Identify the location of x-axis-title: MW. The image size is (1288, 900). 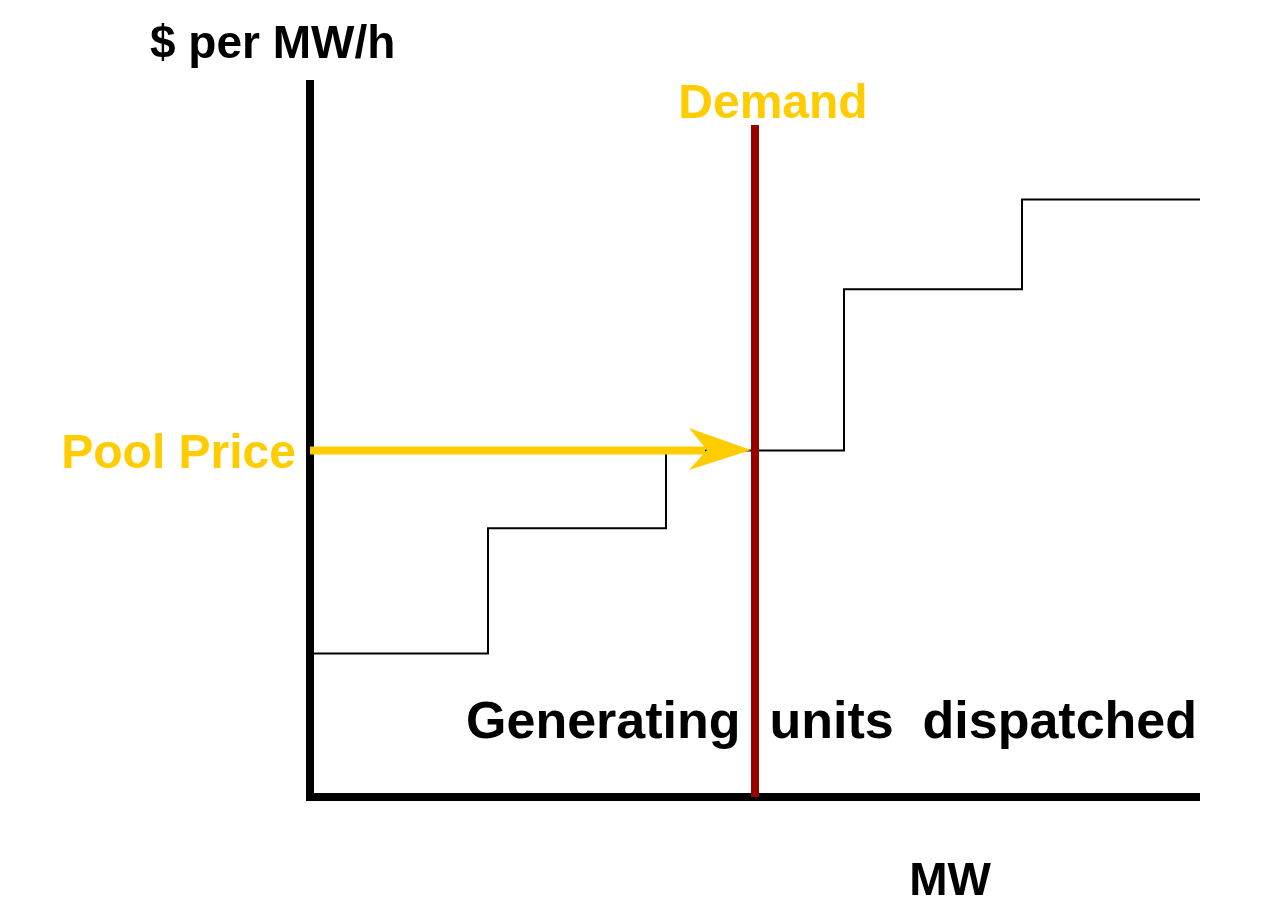
(950, 876).